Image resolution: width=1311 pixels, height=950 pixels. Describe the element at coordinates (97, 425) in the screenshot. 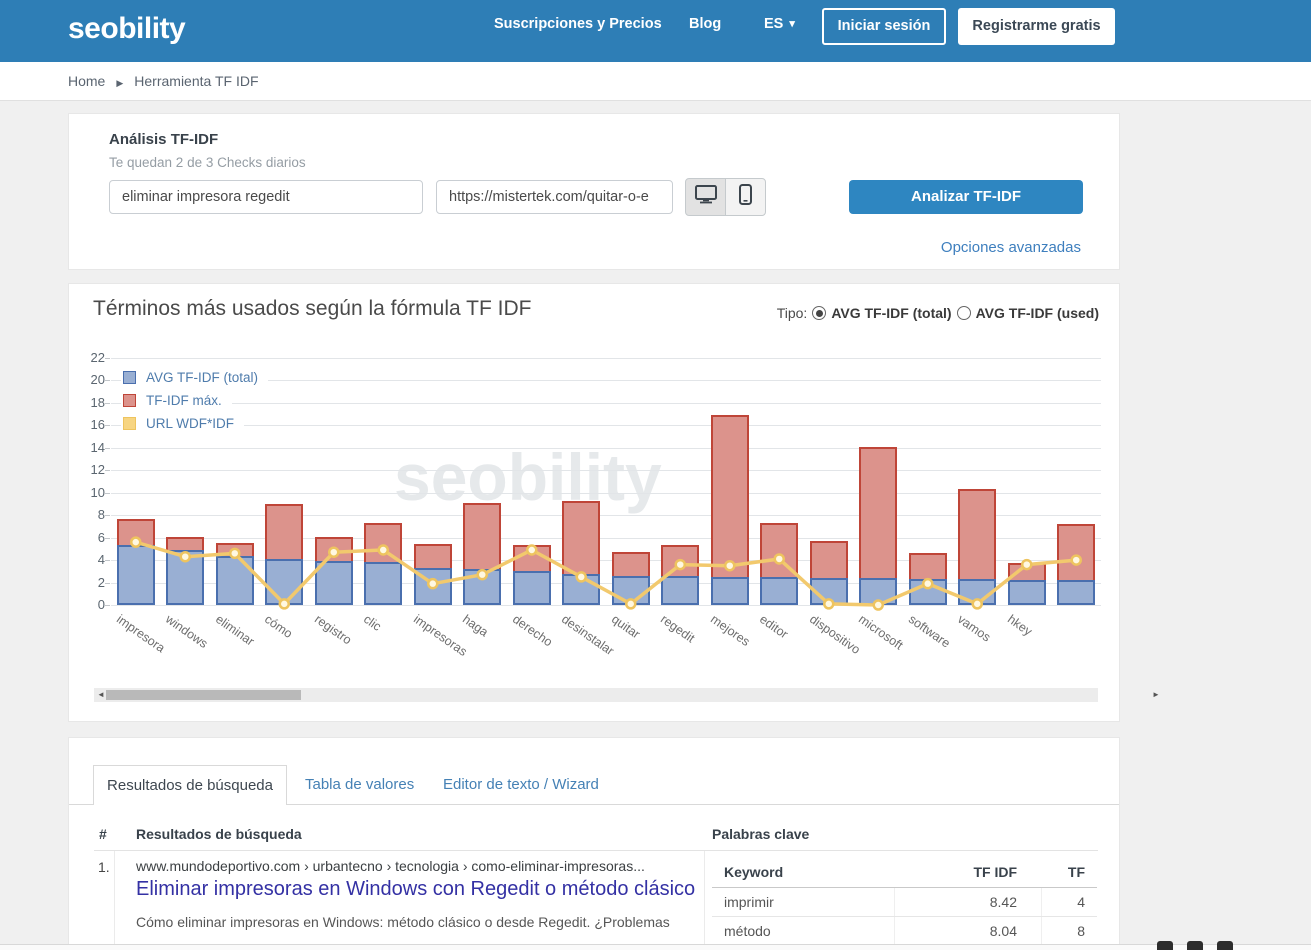

I see `y-axis-label: 16` at that location.